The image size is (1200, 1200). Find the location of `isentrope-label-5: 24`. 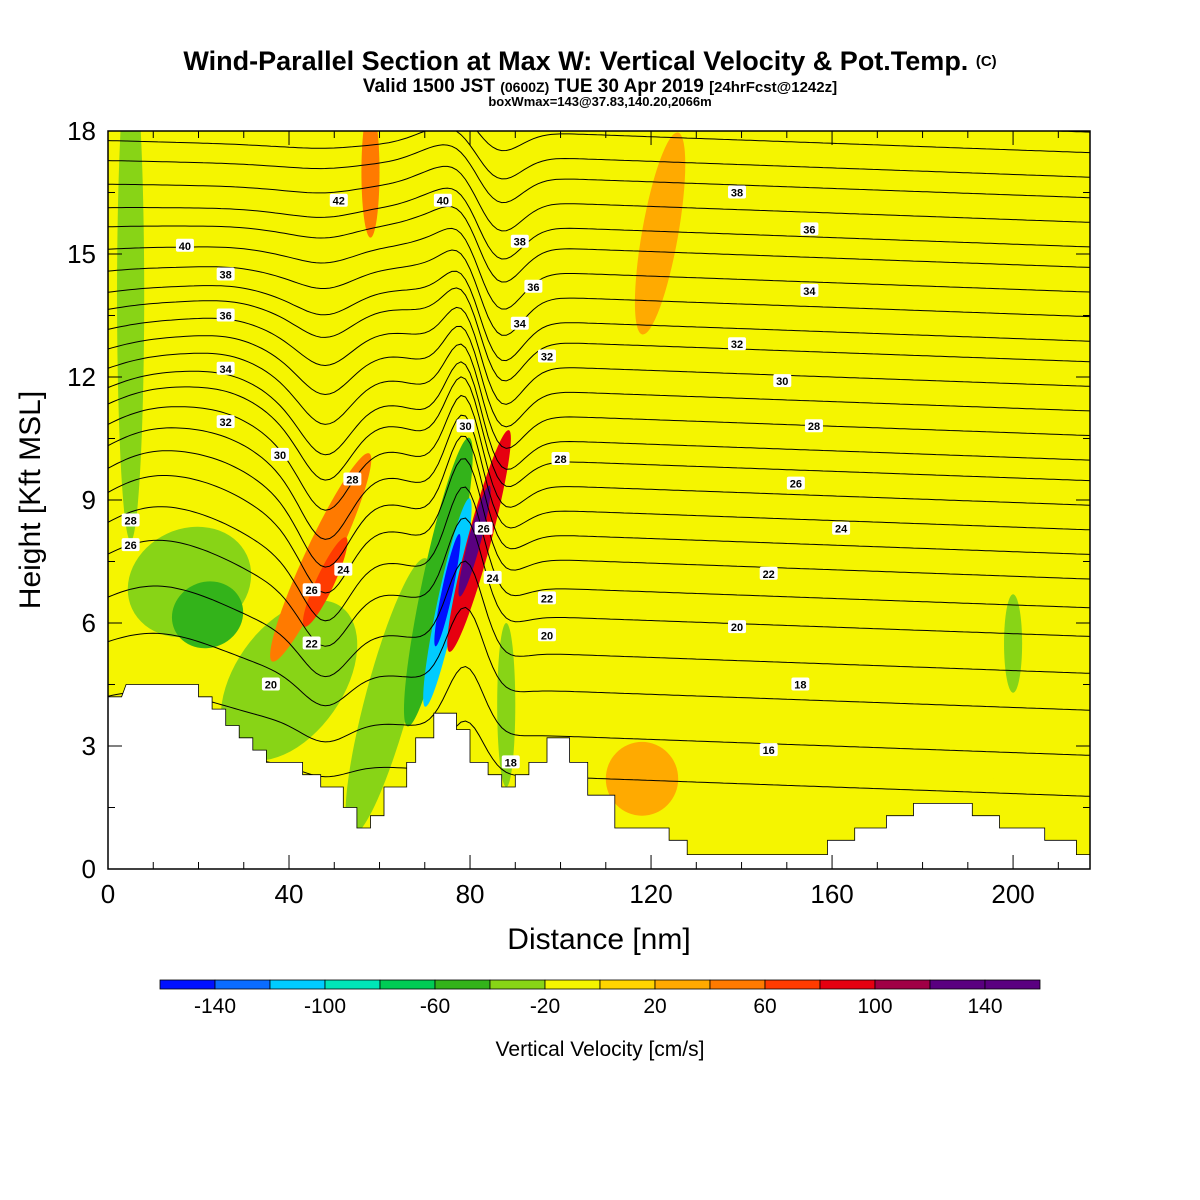

isentrope-label-5: 24 is located at coordinates (343, 569).